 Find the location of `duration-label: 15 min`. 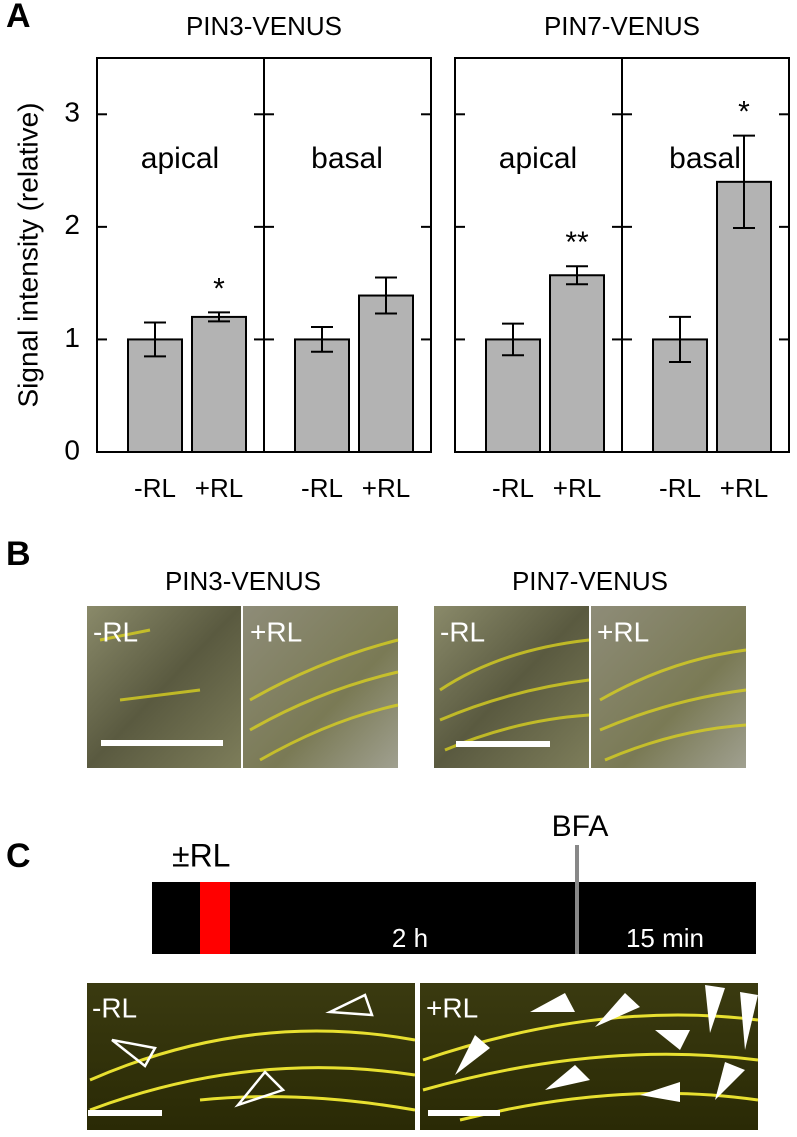

duration-label: 15 min is located at coordinates (665, 938).